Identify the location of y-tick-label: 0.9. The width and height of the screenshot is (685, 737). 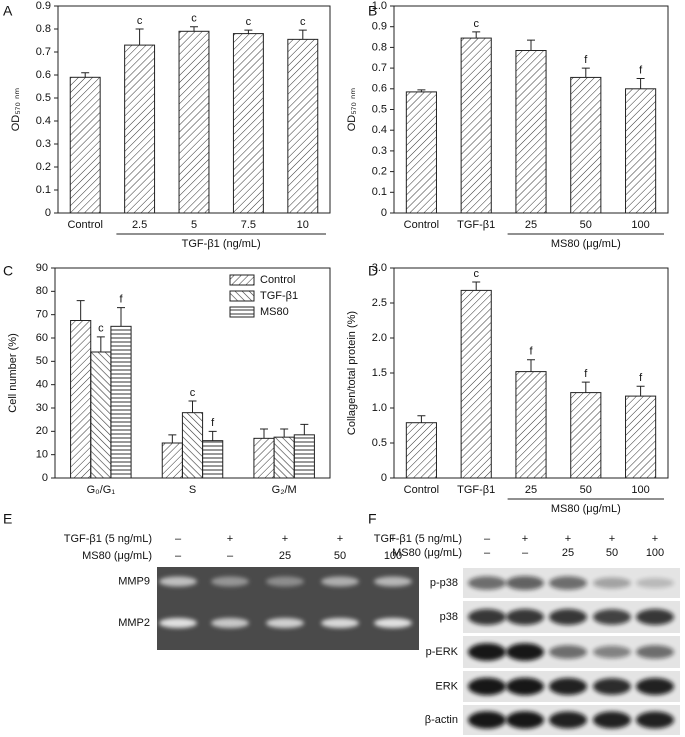
(379, 27).